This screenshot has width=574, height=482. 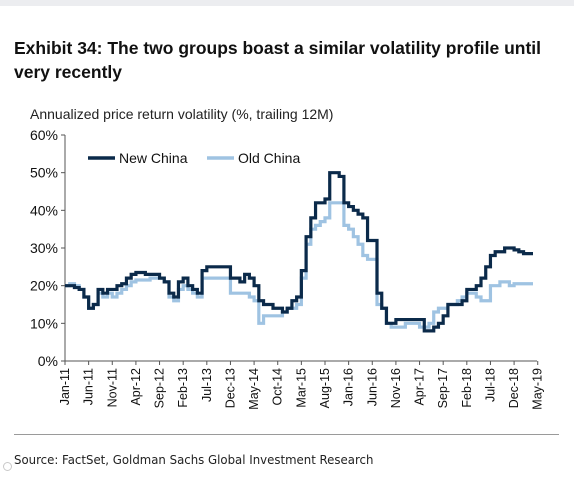 What do you see at coordinates (396, 388) in the screenshot?
I see `x-tick-label: Nov-16` at bounding box center [396, 388].